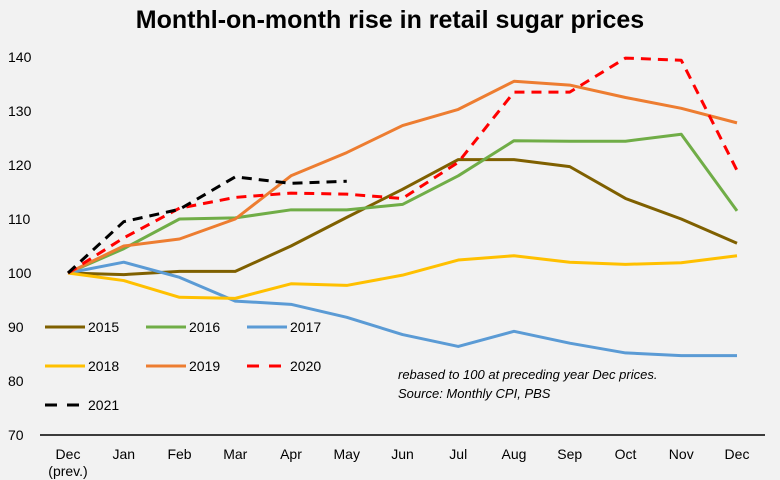 This screenshot has height=480, width=780. I want to click on annotation-source: Source: Monthly CPI, PBS, so click(474, 393).